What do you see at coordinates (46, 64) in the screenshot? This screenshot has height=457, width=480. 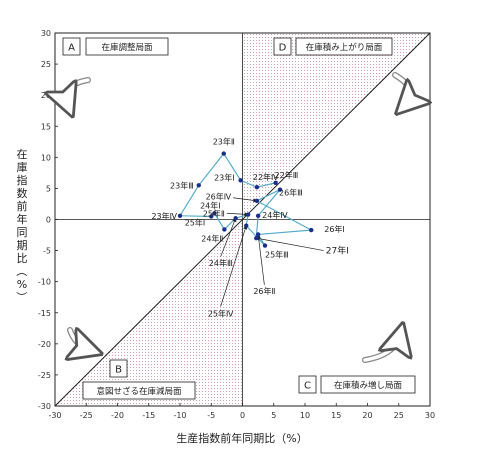 I see `y-tick-label: 25` at bounding box center [46, 64].